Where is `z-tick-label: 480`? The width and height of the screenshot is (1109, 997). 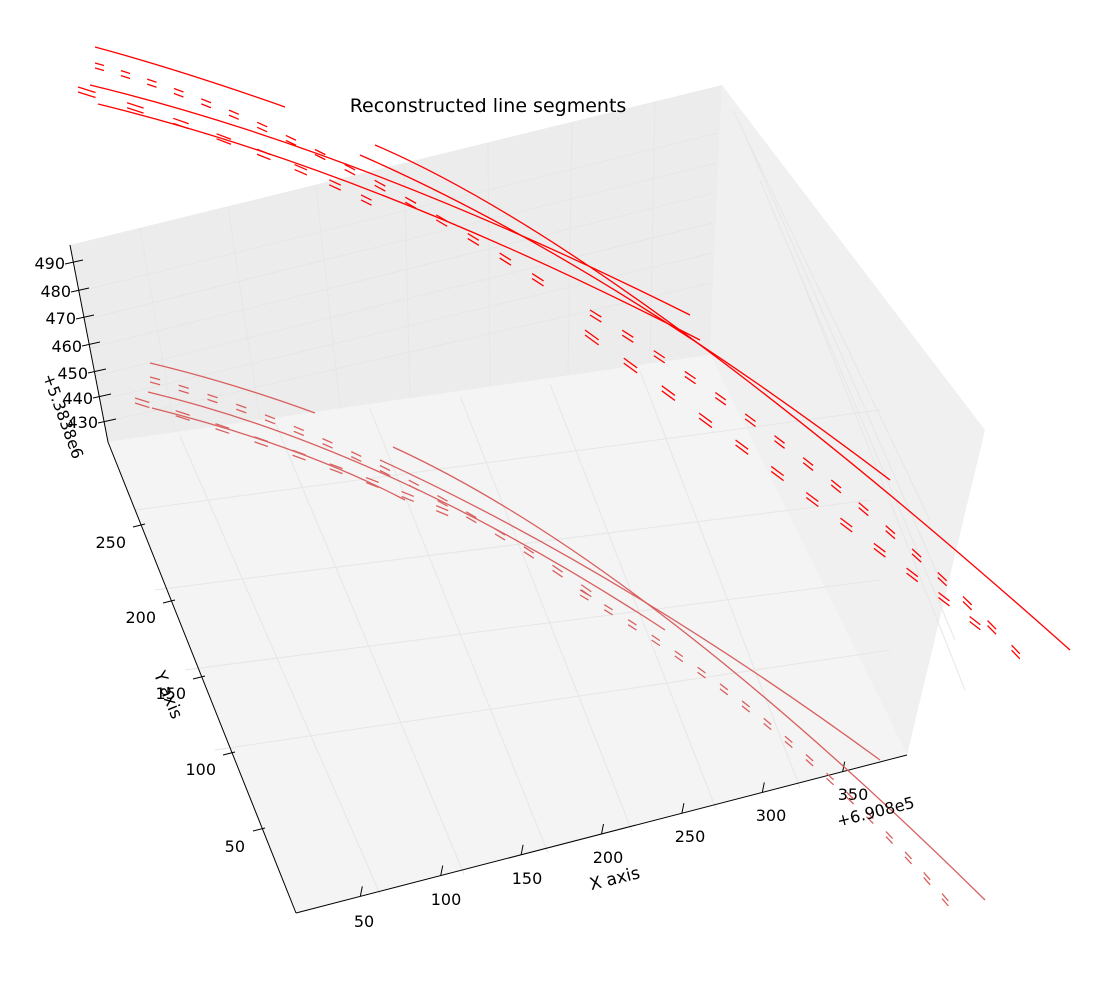
z-tick-label: 480 is located at coordinates (55, 291).